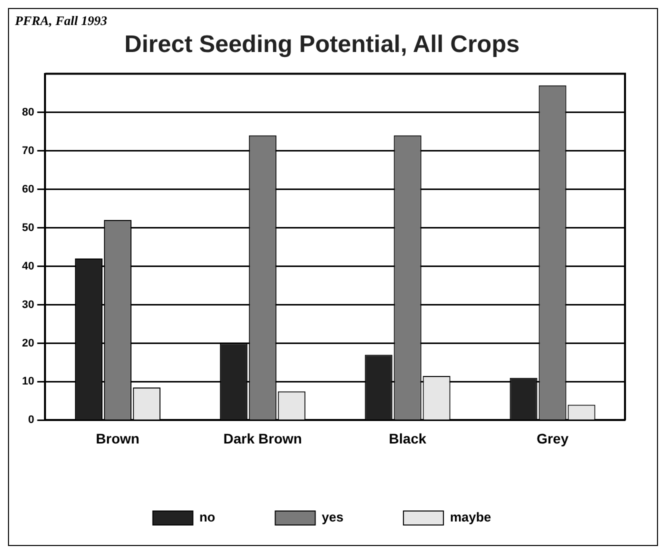 The height and width of the screenshot is (558, 670). What do you see at coordinates (61, 20) in the screenshot?
I see `text: PFRA, Fall 1993` at bounding box center [61, 20].